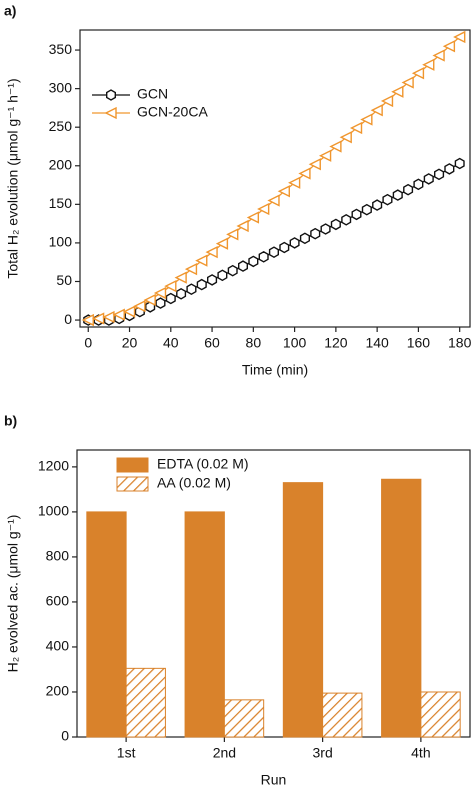  Describe the element at coordinates (58, 601) in the screenshot. I see `y-tick-label: 600` at that location.